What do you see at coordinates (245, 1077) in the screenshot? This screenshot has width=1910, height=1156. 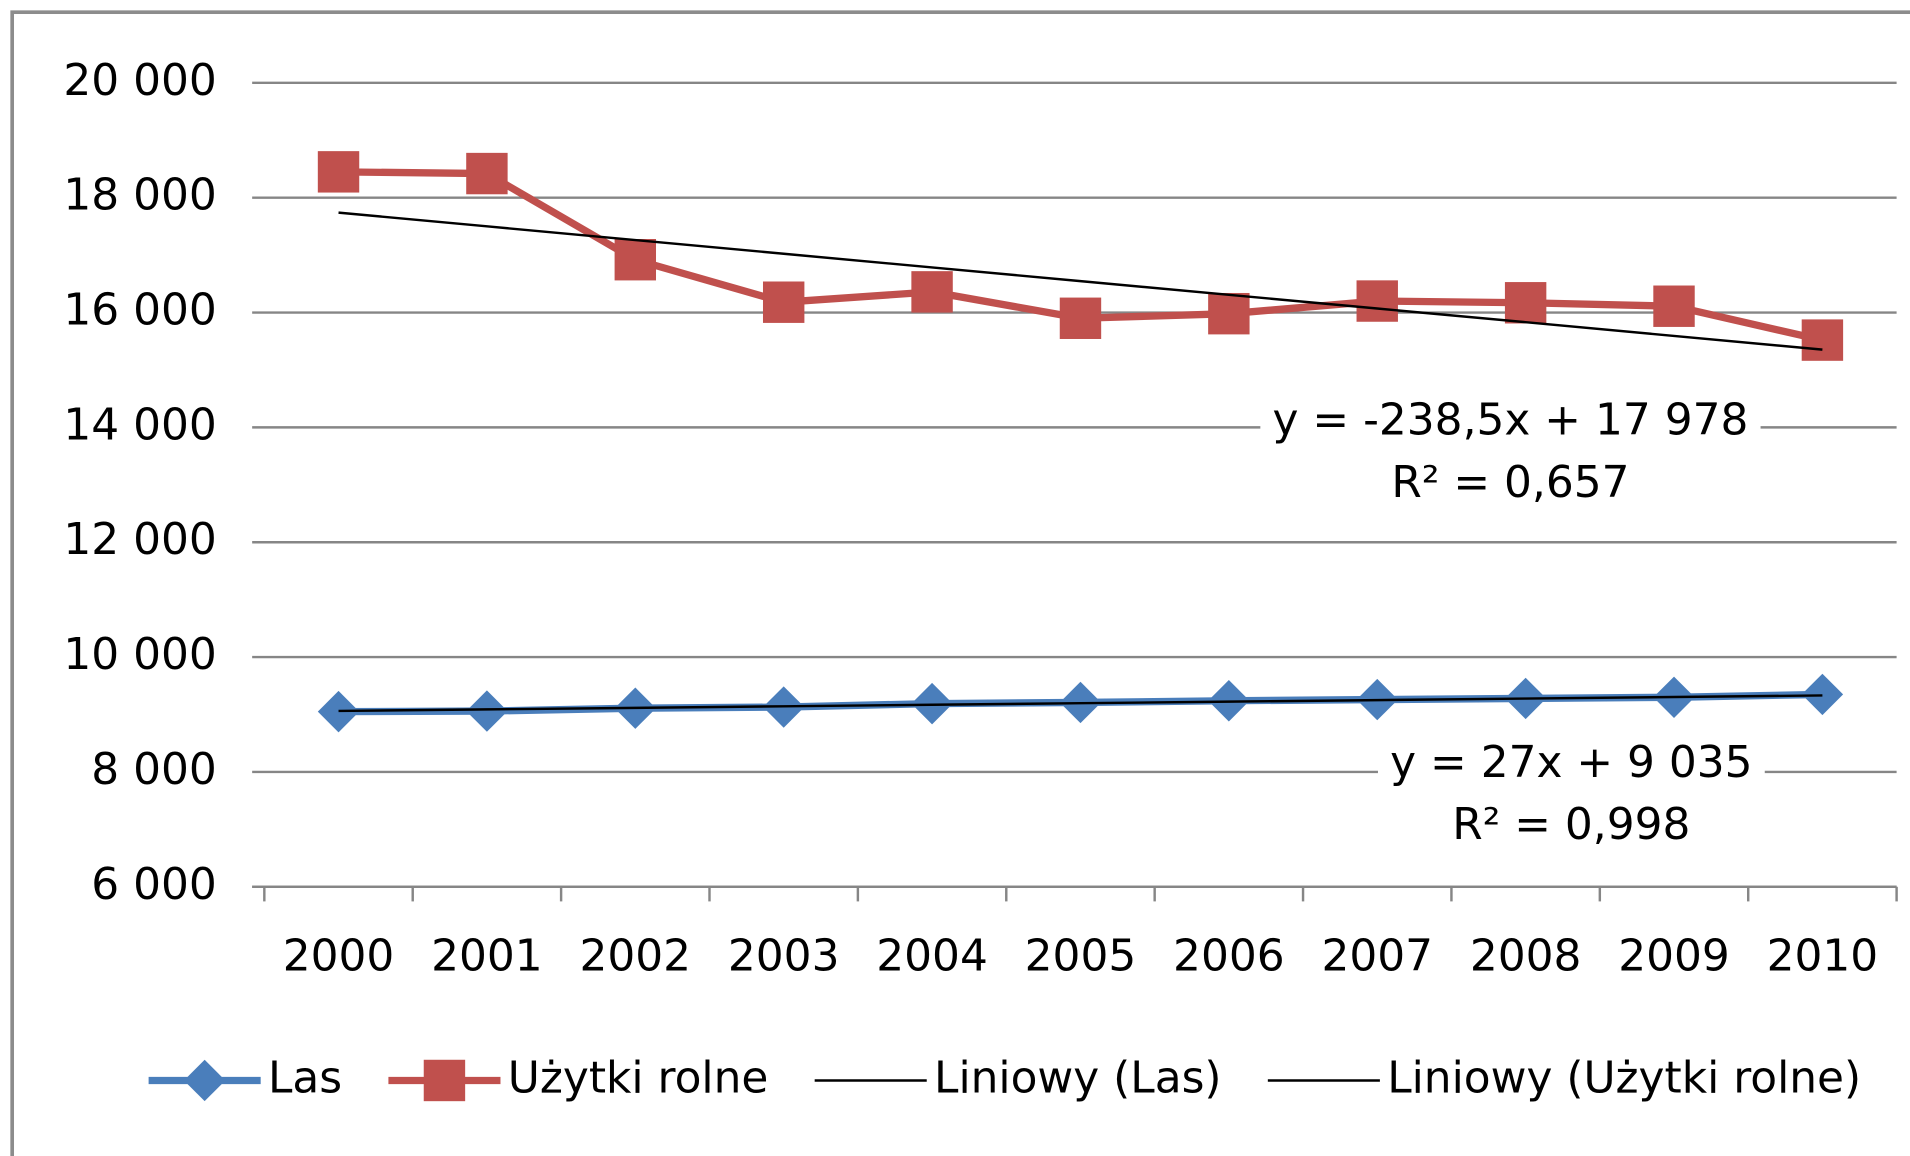 I see `legend-item: Las` at bounding box center [245, 1077].